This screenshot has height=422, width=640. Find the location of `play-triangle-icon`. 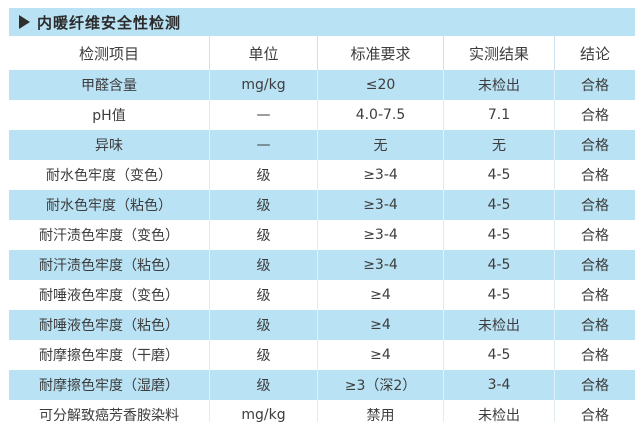

play-triangle-icon is located at coordinates (24, 22).